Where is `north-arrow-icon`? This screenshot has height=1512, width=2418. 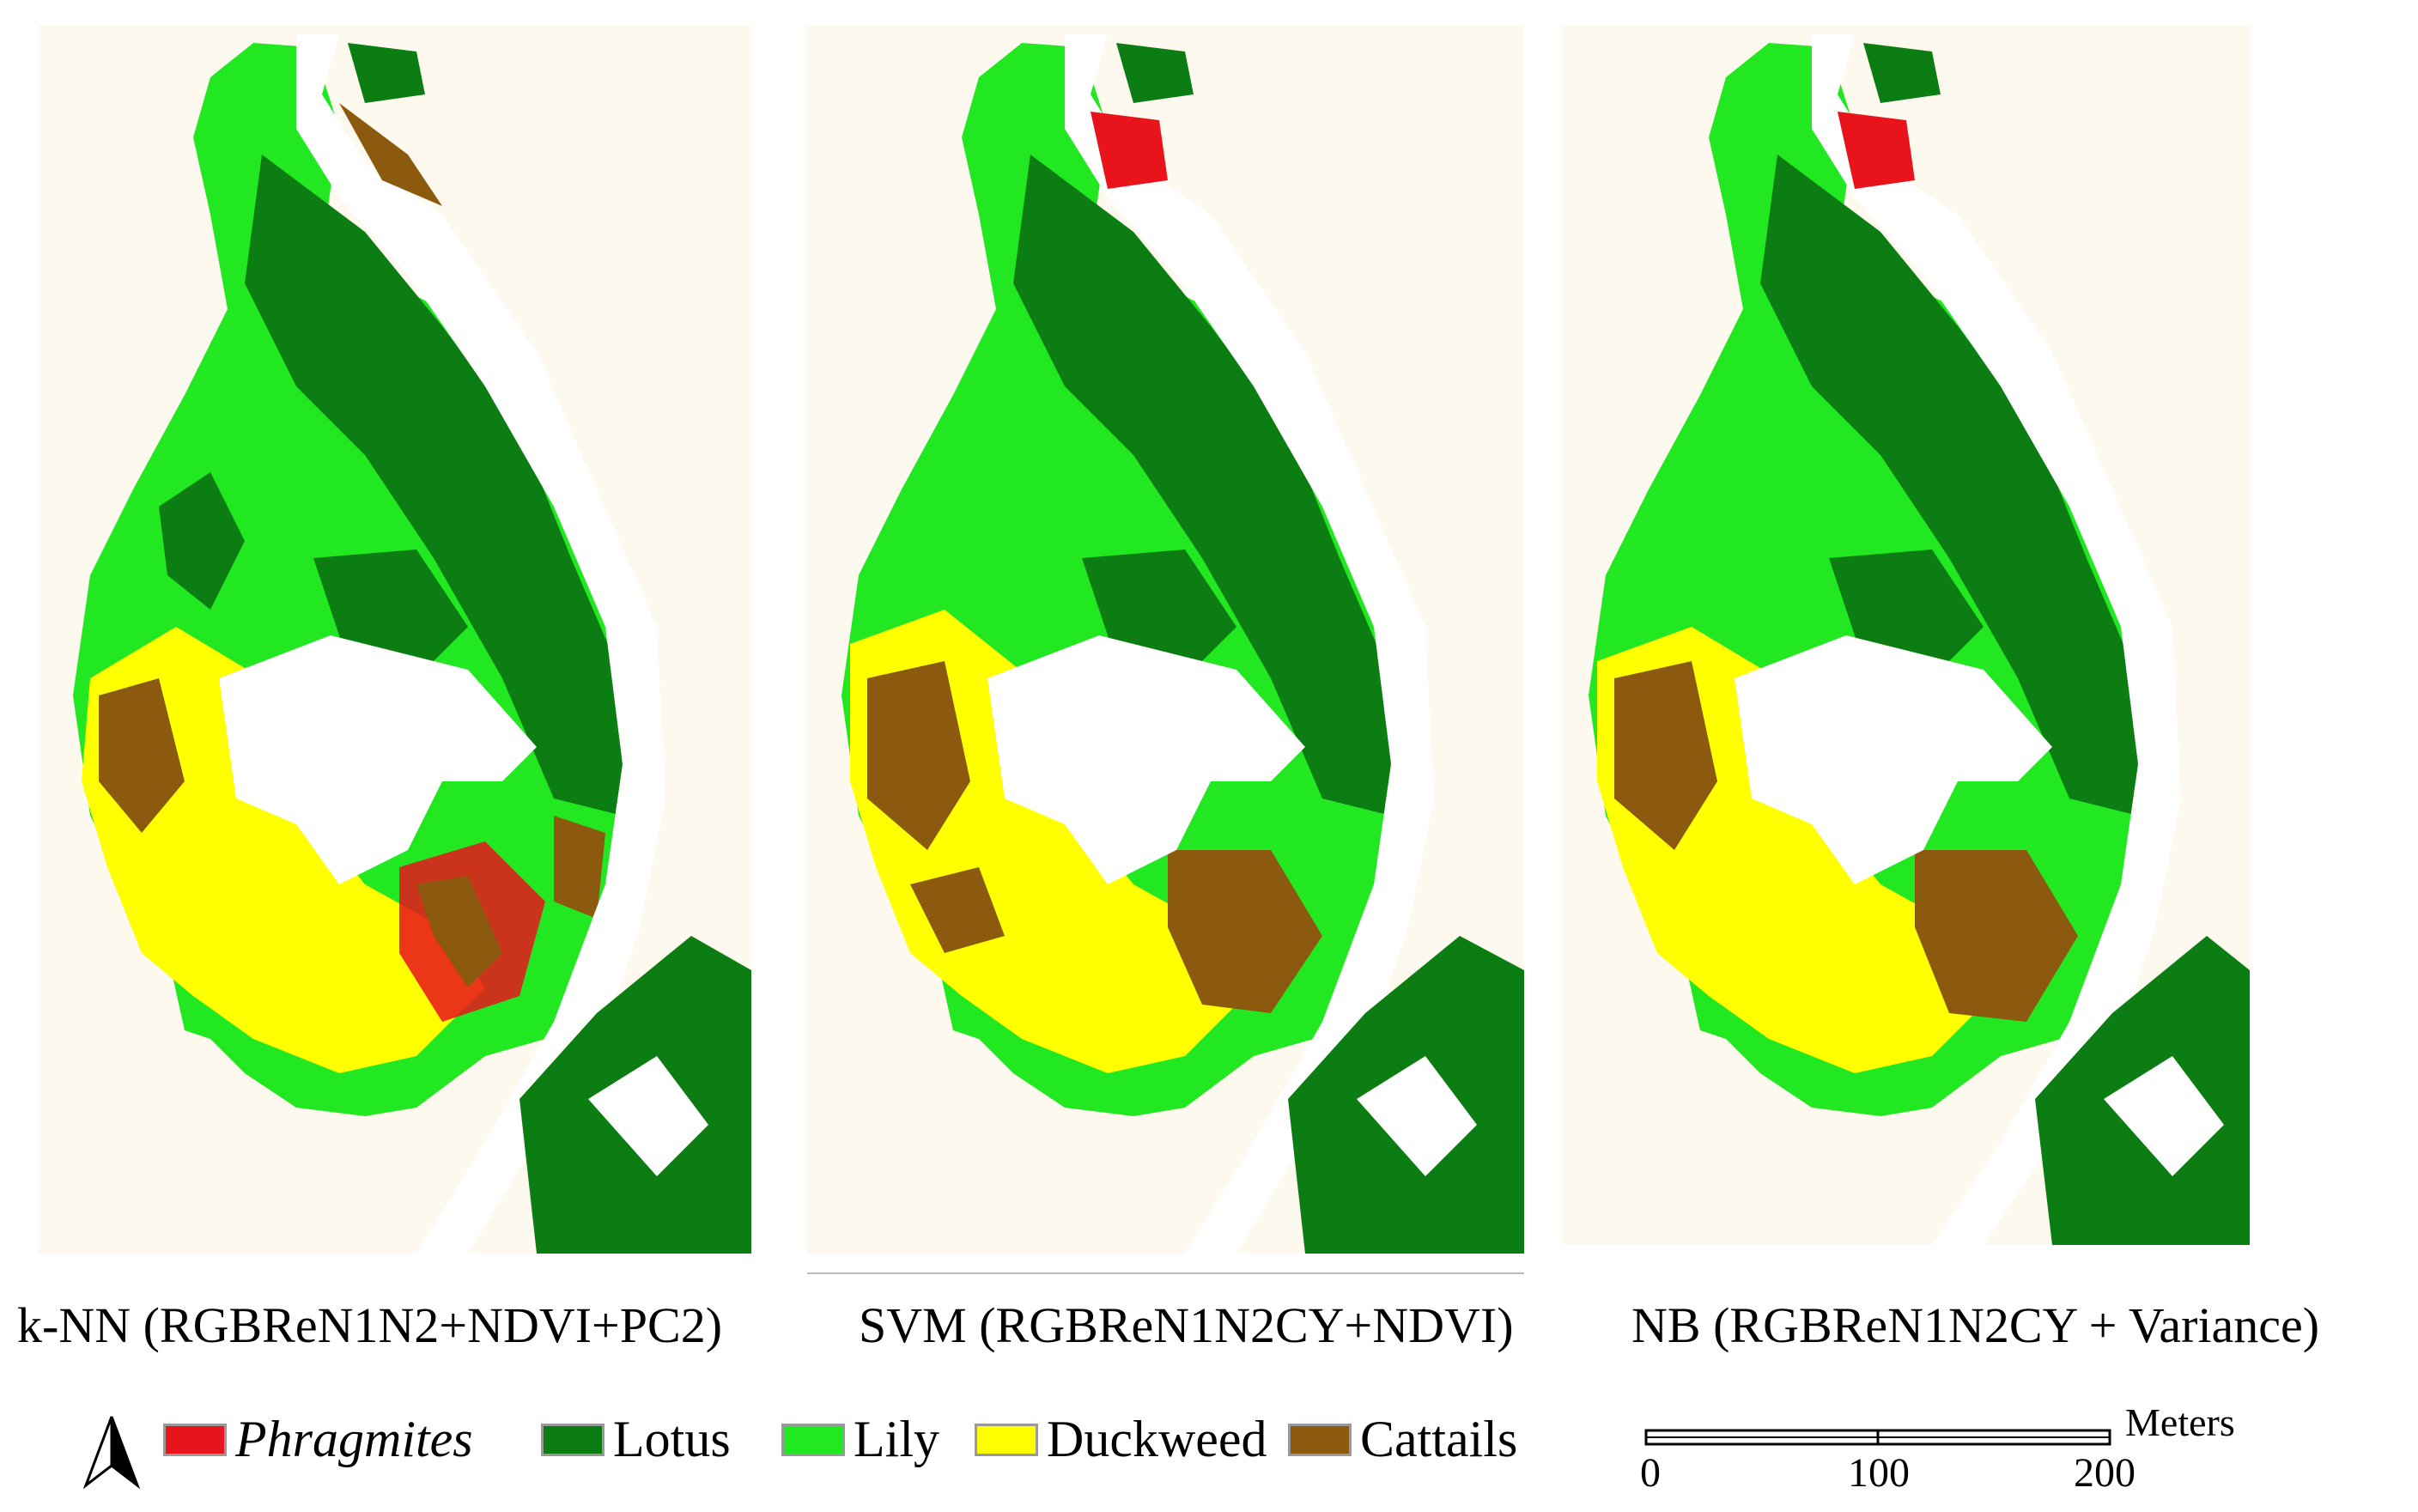 north-arrow-icon is located at coordinates (112, 1453).